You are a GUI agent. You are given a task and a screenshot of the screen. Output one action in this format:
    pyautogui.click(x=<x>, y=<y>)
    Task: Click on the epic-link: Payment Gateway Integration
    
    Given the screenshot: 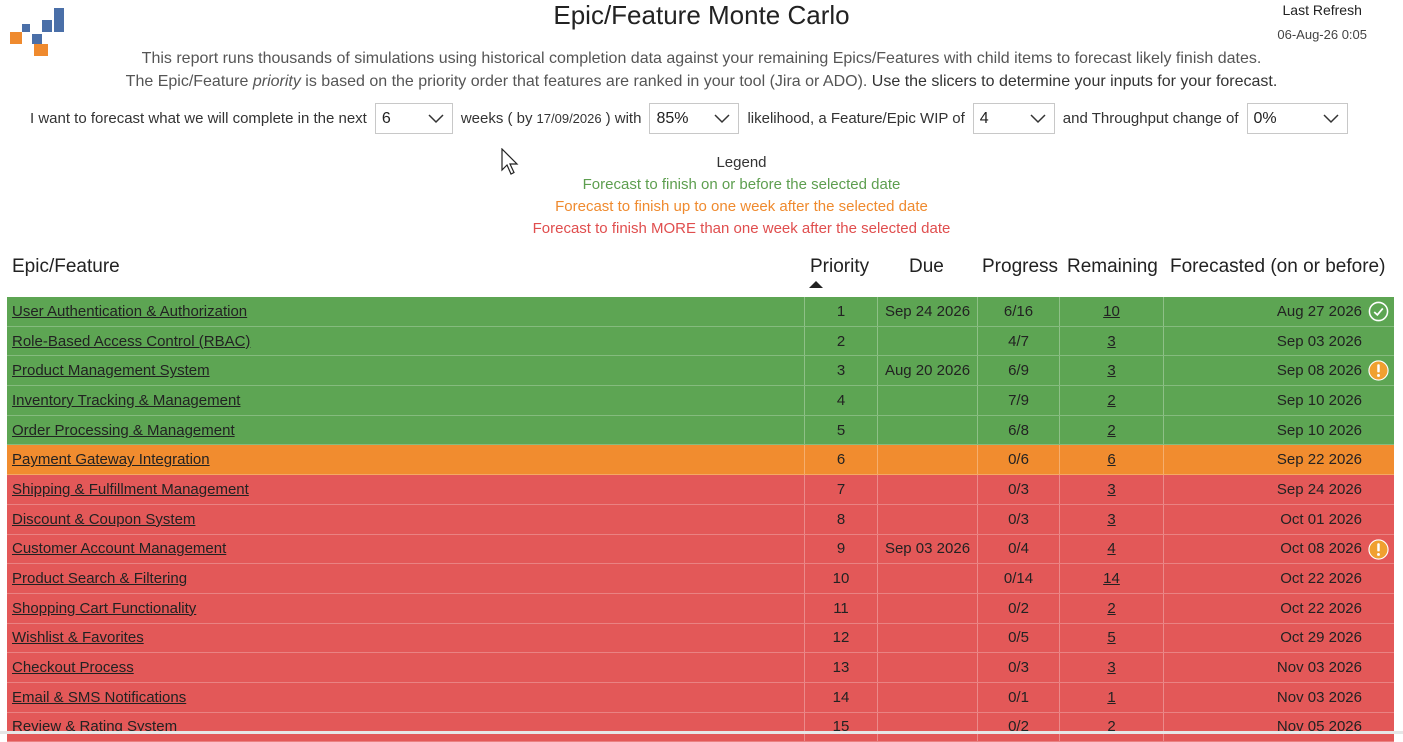 What is the action you would take?
    pyautogui.click(x=111, y=460)
    